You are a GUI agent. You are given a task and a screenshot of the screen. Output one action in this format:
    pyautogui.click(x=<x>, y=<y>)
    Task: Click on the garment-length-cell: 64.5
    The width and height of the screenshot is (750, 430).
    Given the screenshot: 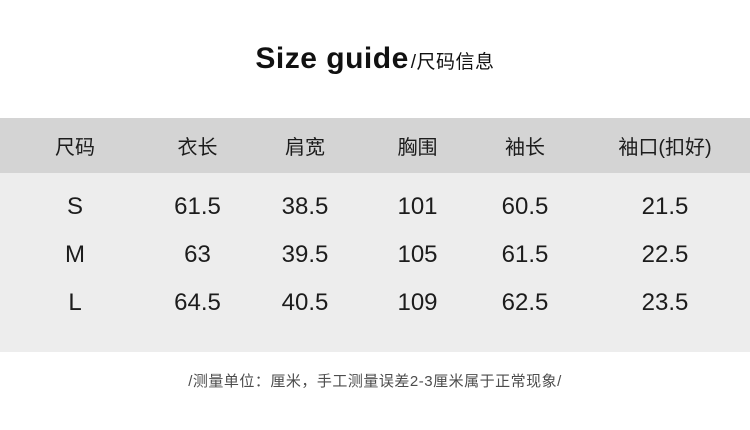 What is the action you would take?
    pyautogui.click(x=197, y=302)
    